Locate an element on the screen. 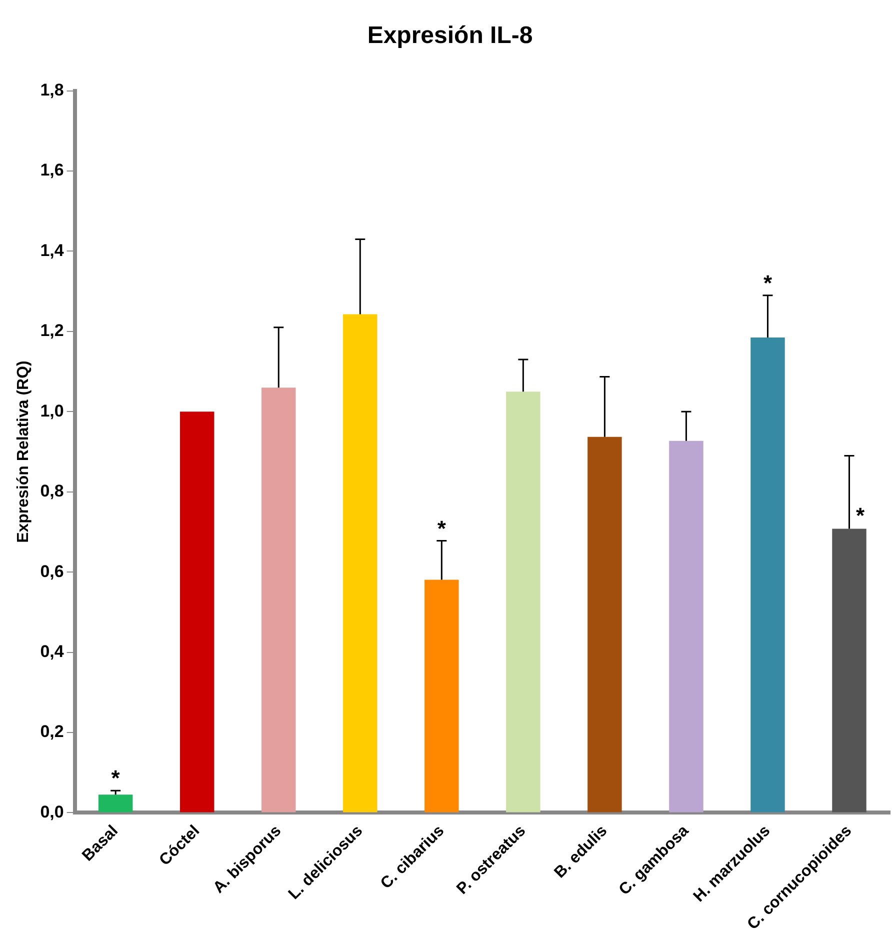  y-tick-label: 0,2 is located at coordinates (52, 732).